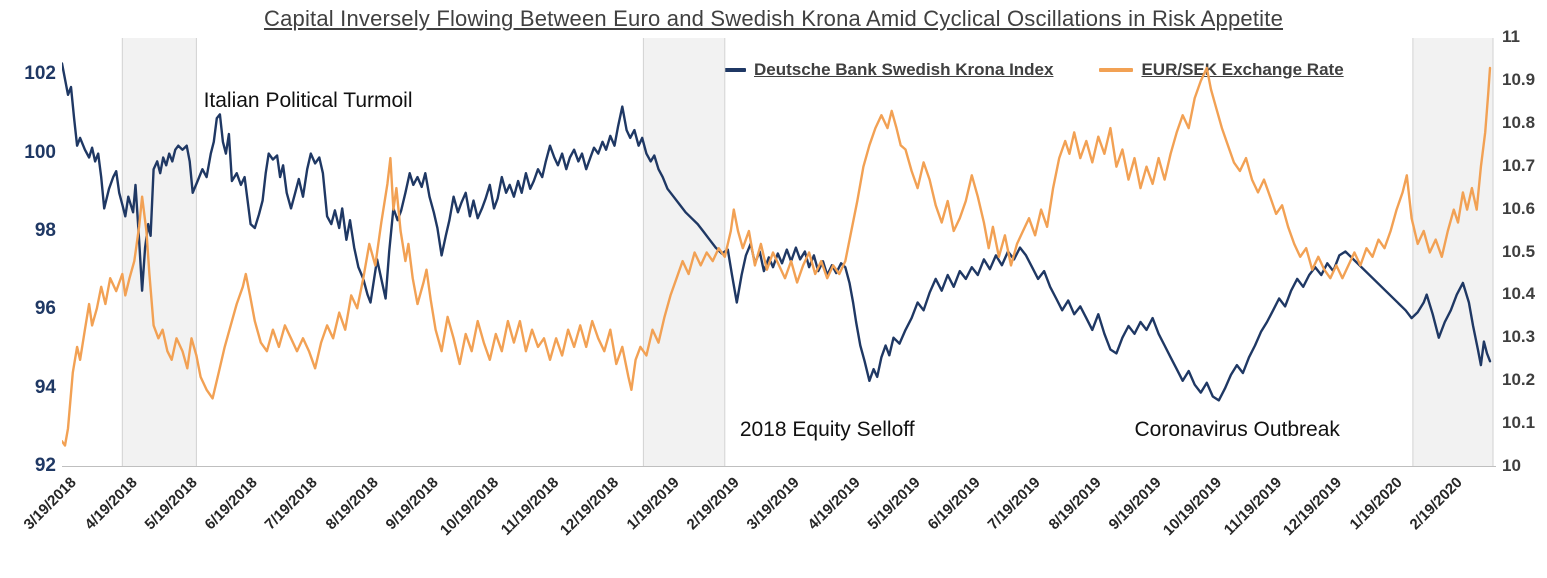 This screenshot has height=578, width=1547. I want to click on legend-item: EUR/SEK Exchange Rate, so click(1221, 70).